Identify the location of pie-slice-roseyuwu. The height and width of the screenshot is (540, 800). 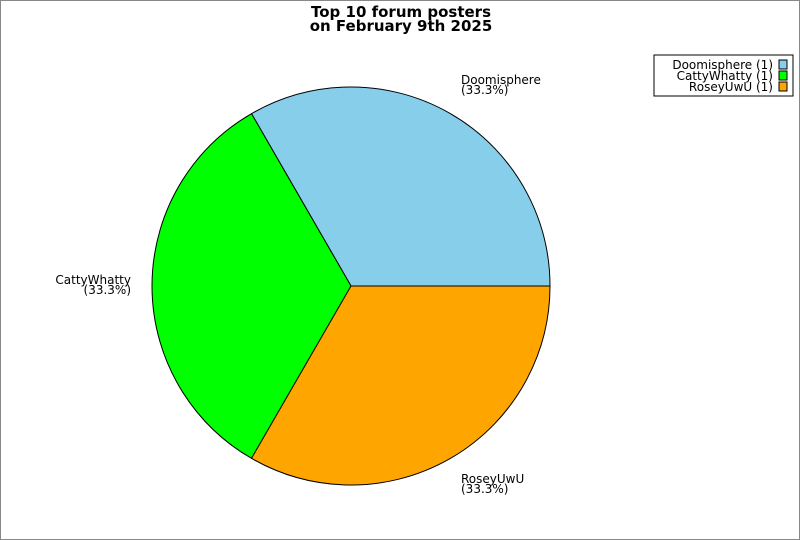
(400, 385).